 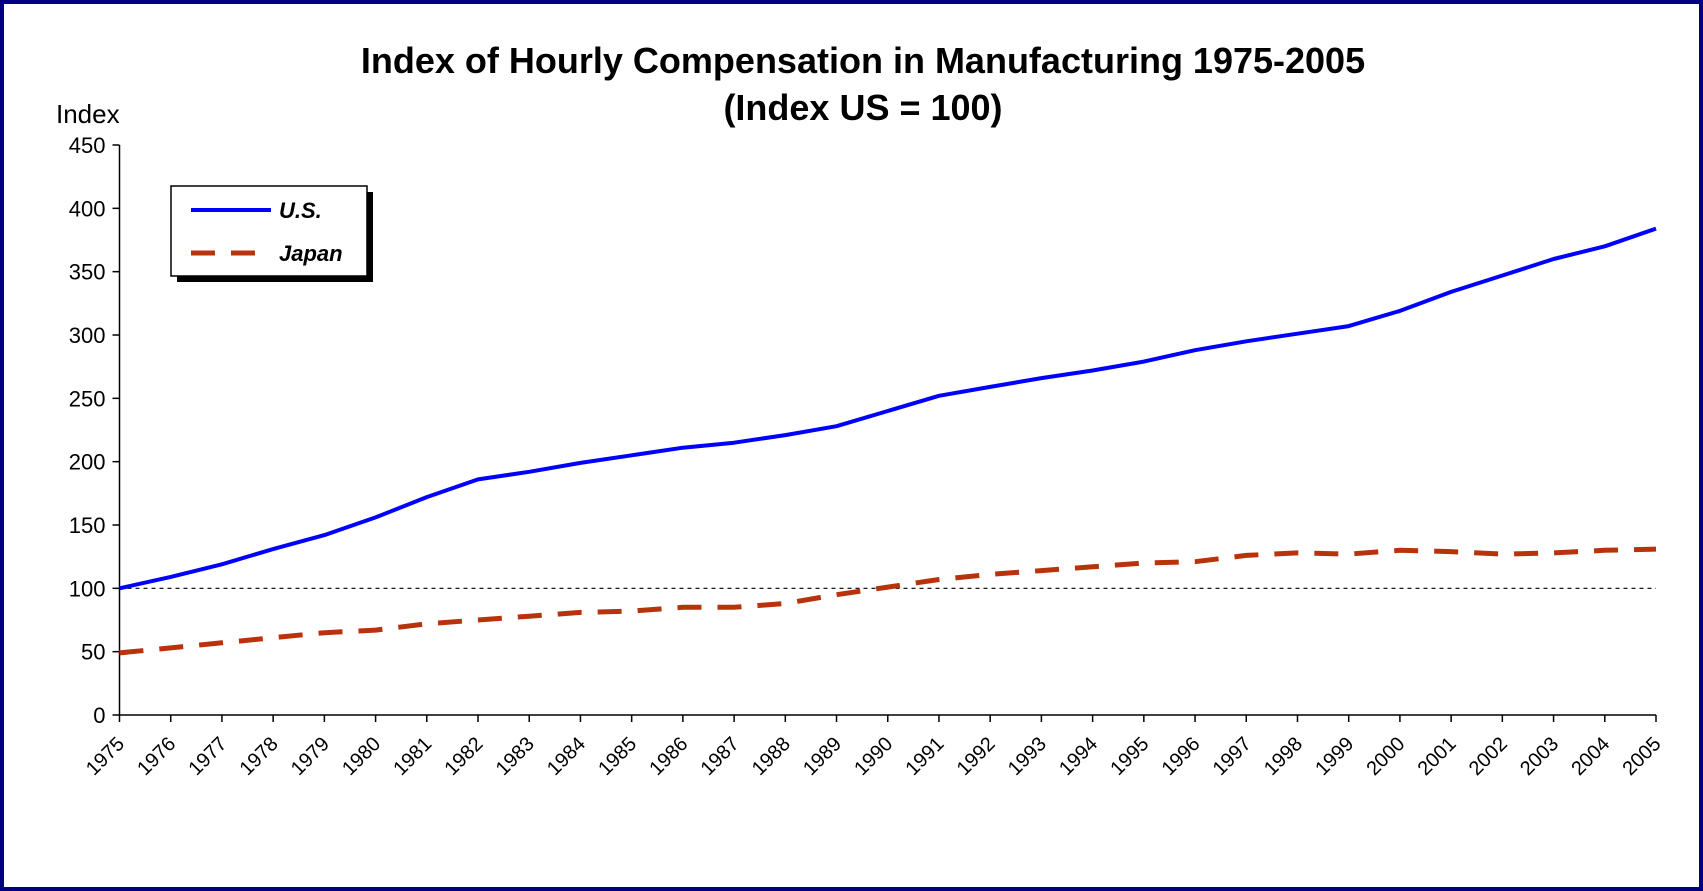 I want to click on series-line, so click(x=888, y=601).